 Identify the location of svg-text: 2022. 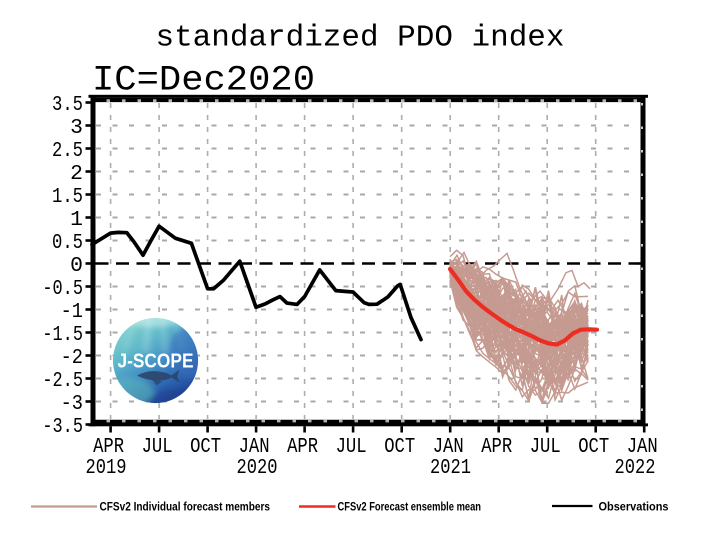
(635, 468).